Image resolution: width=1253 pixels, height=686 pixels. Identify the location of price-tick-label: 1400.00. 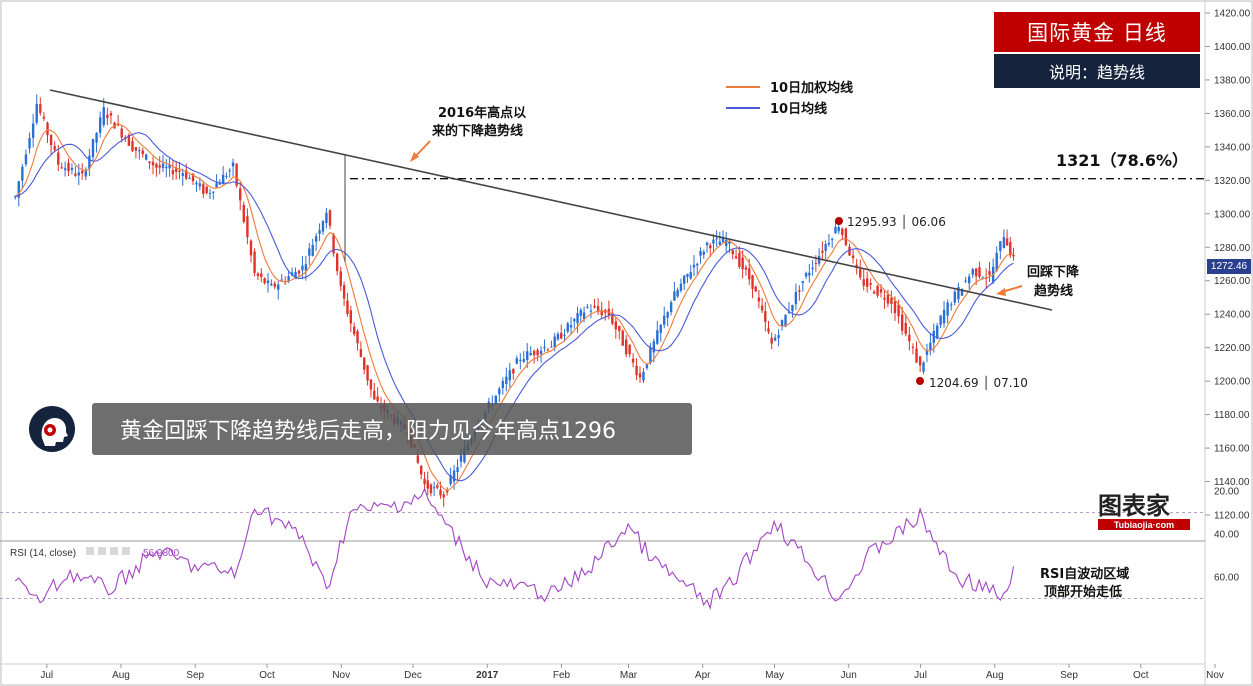
(1232, 47).